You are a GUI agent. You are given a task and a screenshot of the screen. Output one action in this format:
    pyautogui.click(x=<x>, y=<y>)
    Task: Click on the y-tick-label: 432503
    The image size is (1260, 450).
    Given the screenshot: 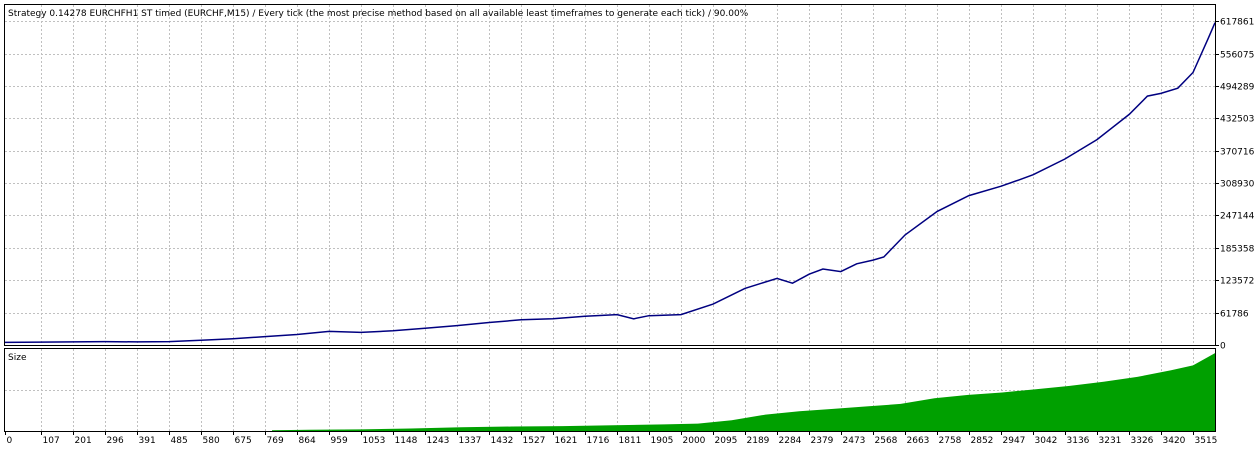 What is the action you would take?
    pyautogui.click(x=1237, y=120)
    